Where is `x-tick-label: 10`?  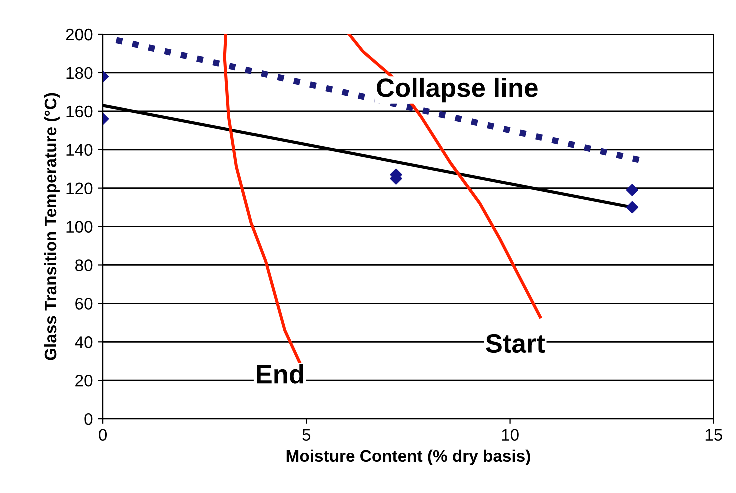 x-tick-label: 10 is located at coordinates (510, 435).